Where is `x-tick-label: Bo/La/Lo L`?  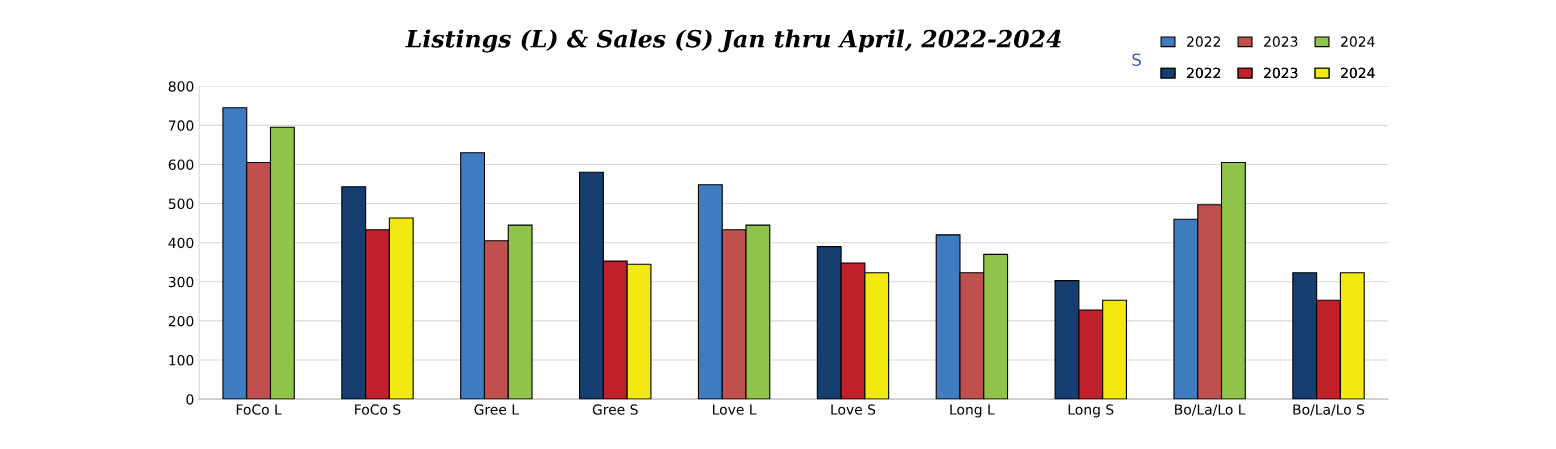 x-tick-label: Bo/La/Lo L is located at coordinates (1210, 410).